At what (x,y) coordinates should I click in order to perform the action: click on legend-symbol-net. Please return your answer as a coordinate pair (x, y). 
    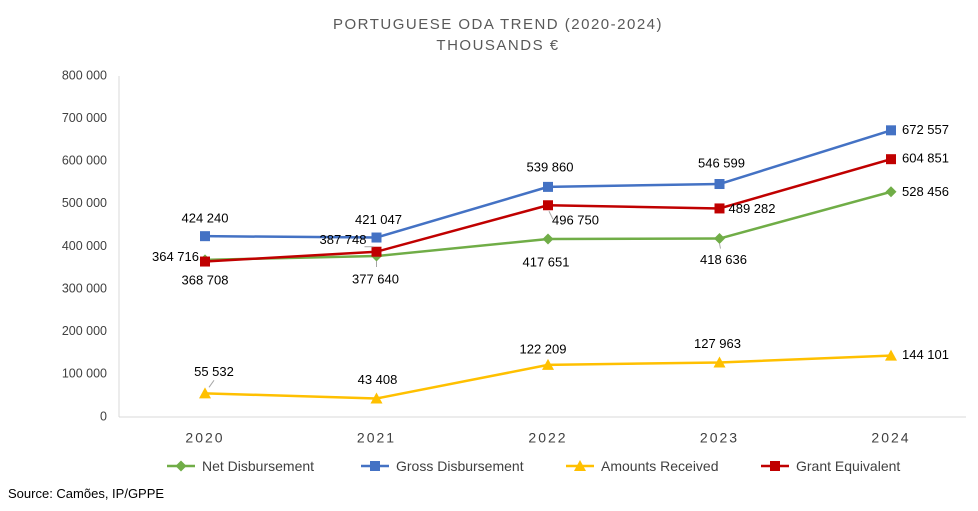
    Looking at the image, I should click on (181, 466).